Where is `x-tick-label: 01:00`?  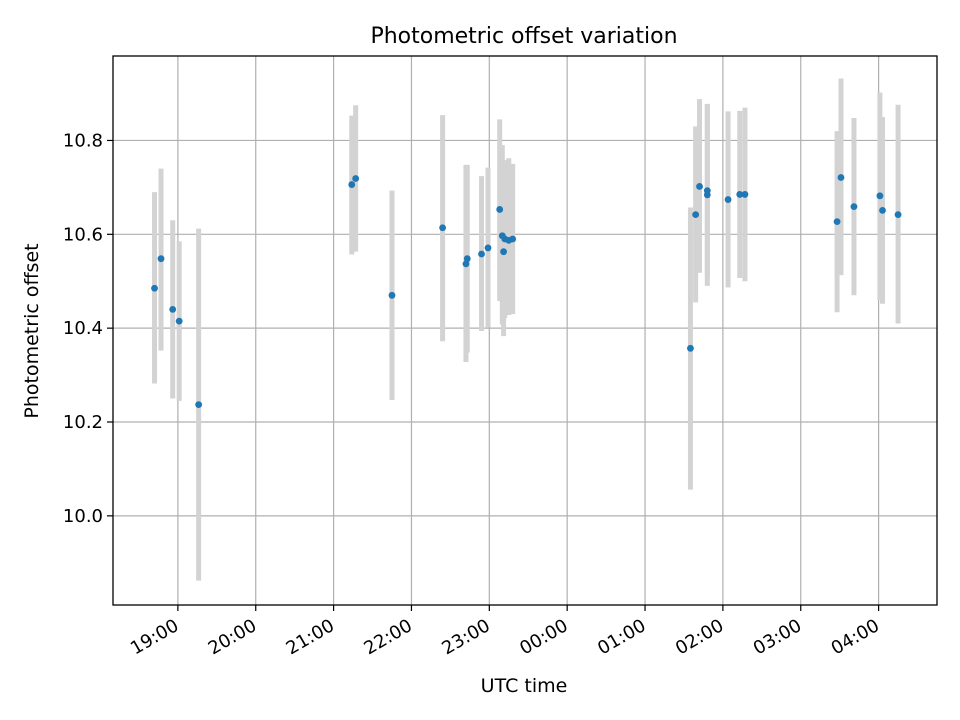
x-tick-label: 01:00 is located at coordinates (621, 637).